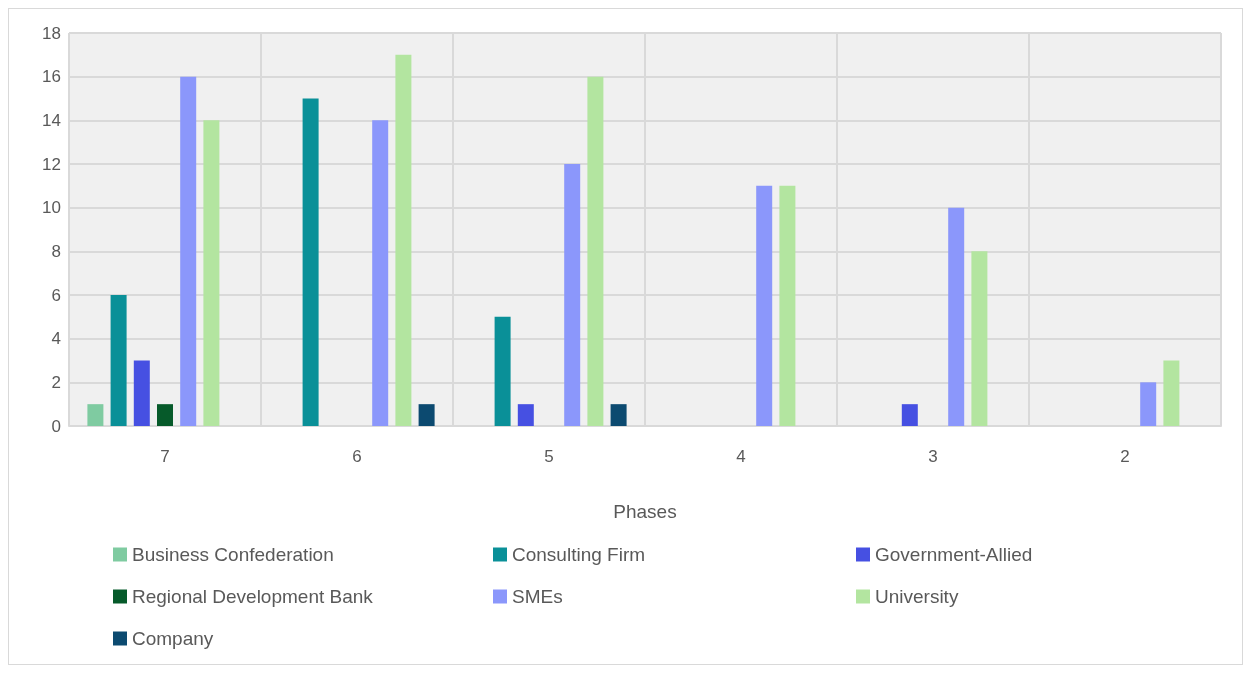 The image size is (1251, 673). What do you see at coordinates (1125, 456) in the screenshot?
I see `x-tick-label: 2` at bounding box center [1125, 456].